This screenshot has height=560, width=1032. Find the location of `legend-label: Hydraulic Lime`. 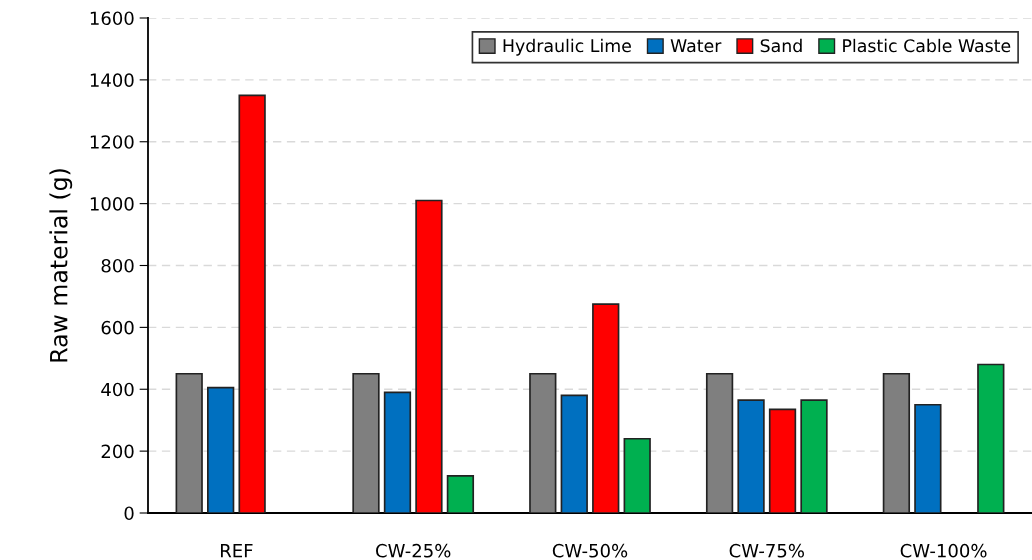

legend-label: Hydraulic Lime is located at coordinates (567, 47).